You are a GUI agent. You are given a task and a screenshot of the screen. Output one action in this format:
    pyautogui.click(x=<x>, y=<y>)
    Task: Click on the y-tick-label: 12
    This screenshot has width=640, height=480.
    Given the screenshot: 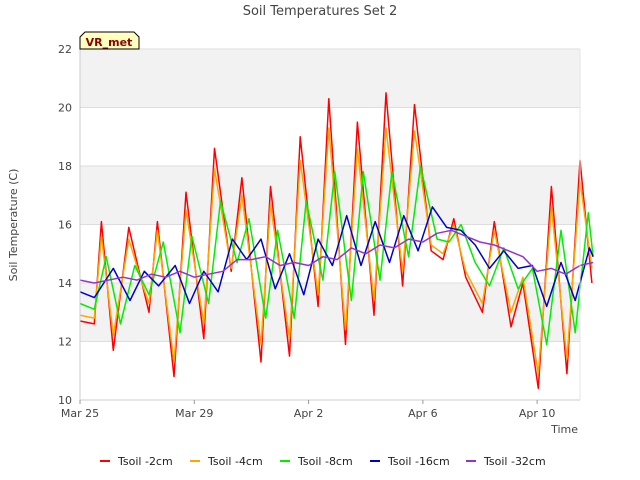 What is the action you would take?
    pyautogui.click(x=65, y=342)
    